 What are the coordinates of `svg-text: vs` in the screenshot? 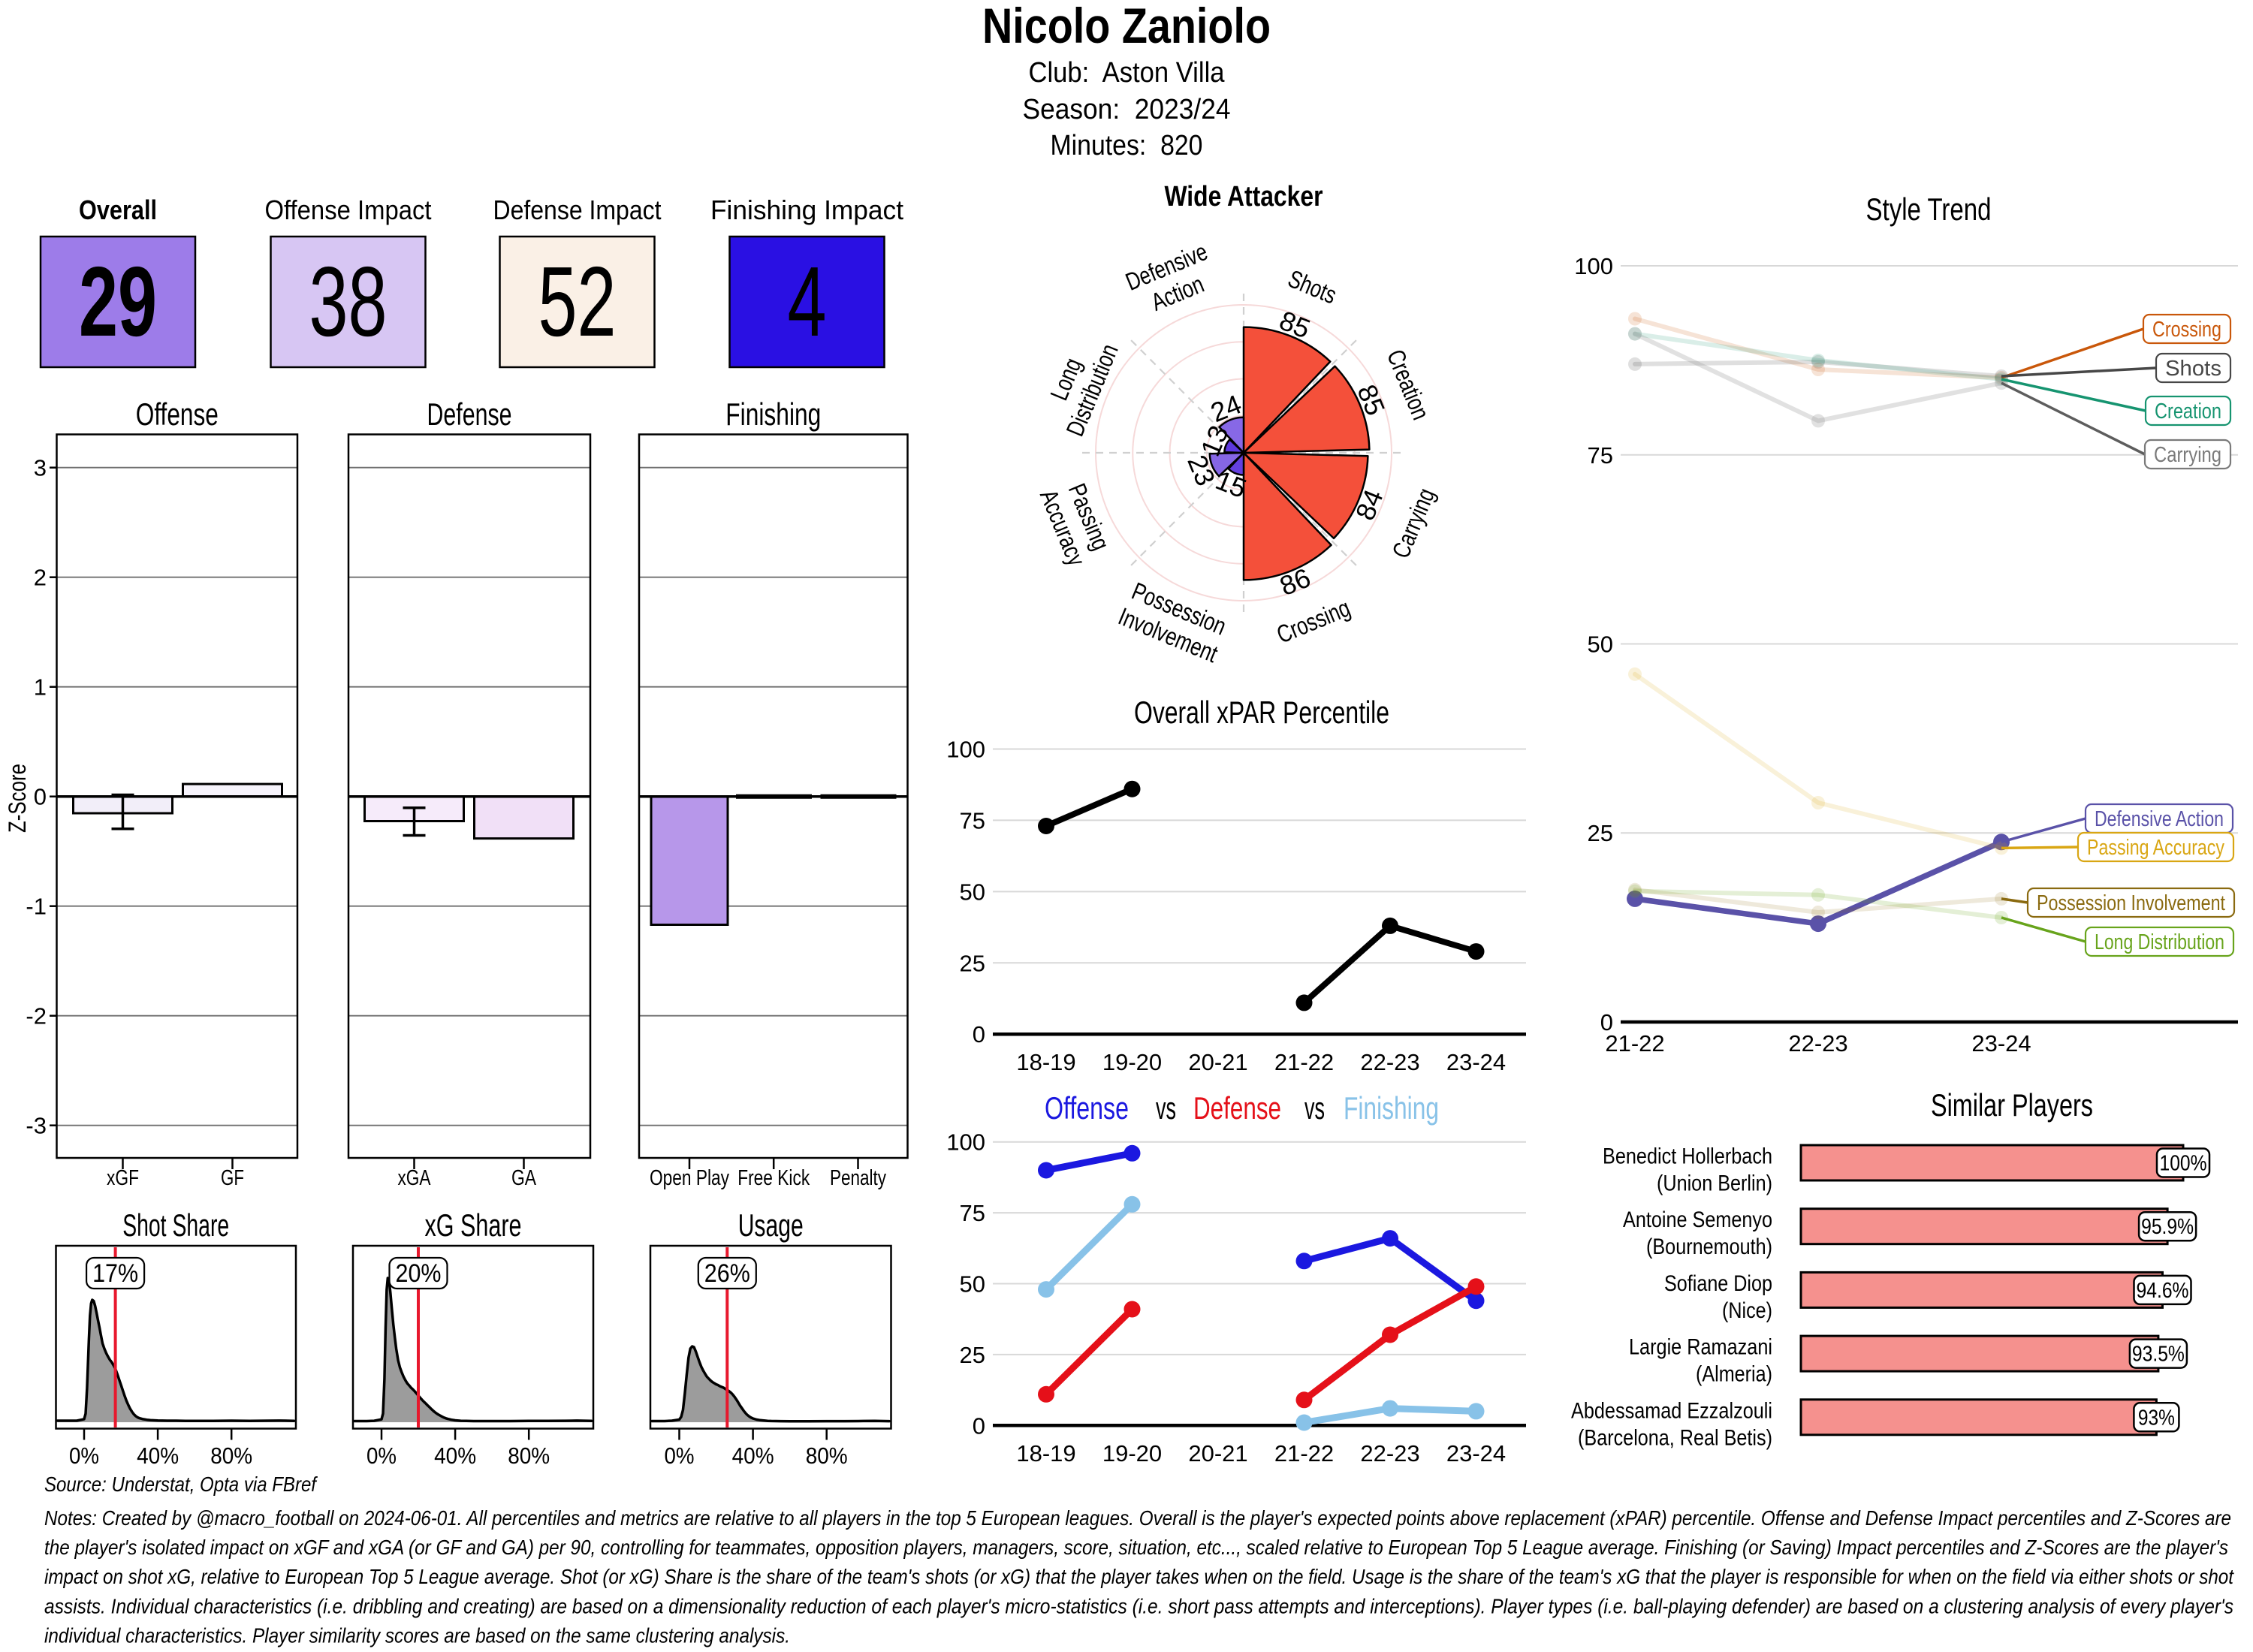 It's located at (1166, 1108).